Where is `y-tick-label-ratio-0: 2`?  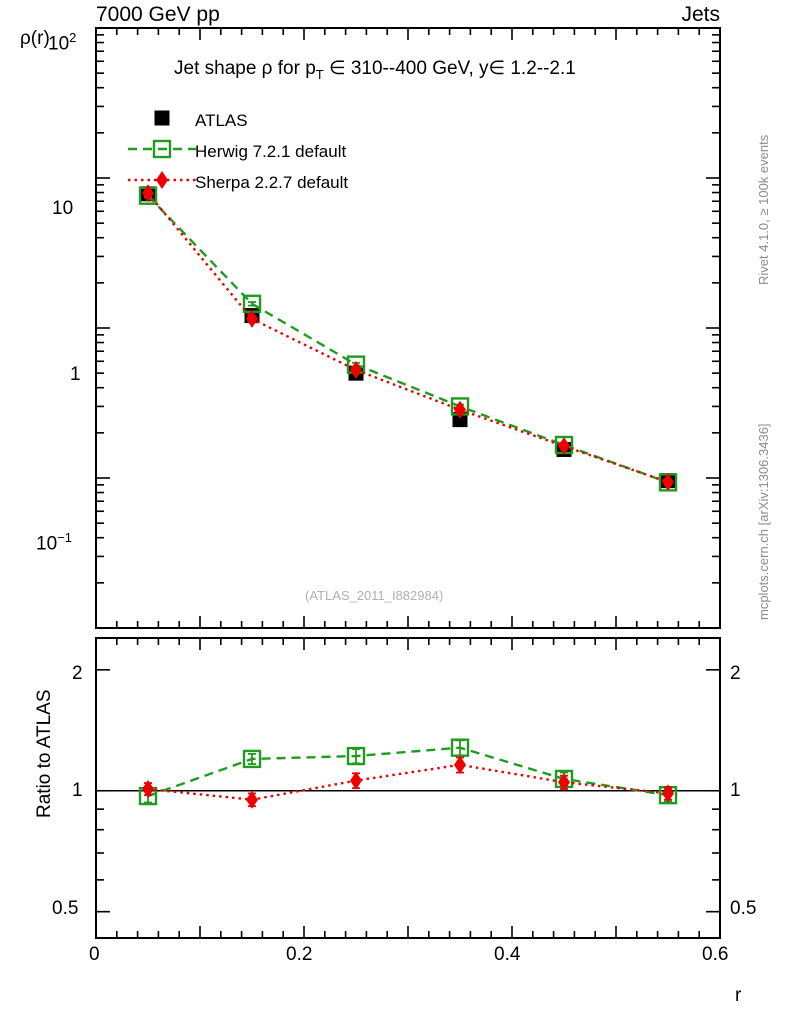 y-tick-label-ratio-0: 2 is located at coordinates (77, 673).